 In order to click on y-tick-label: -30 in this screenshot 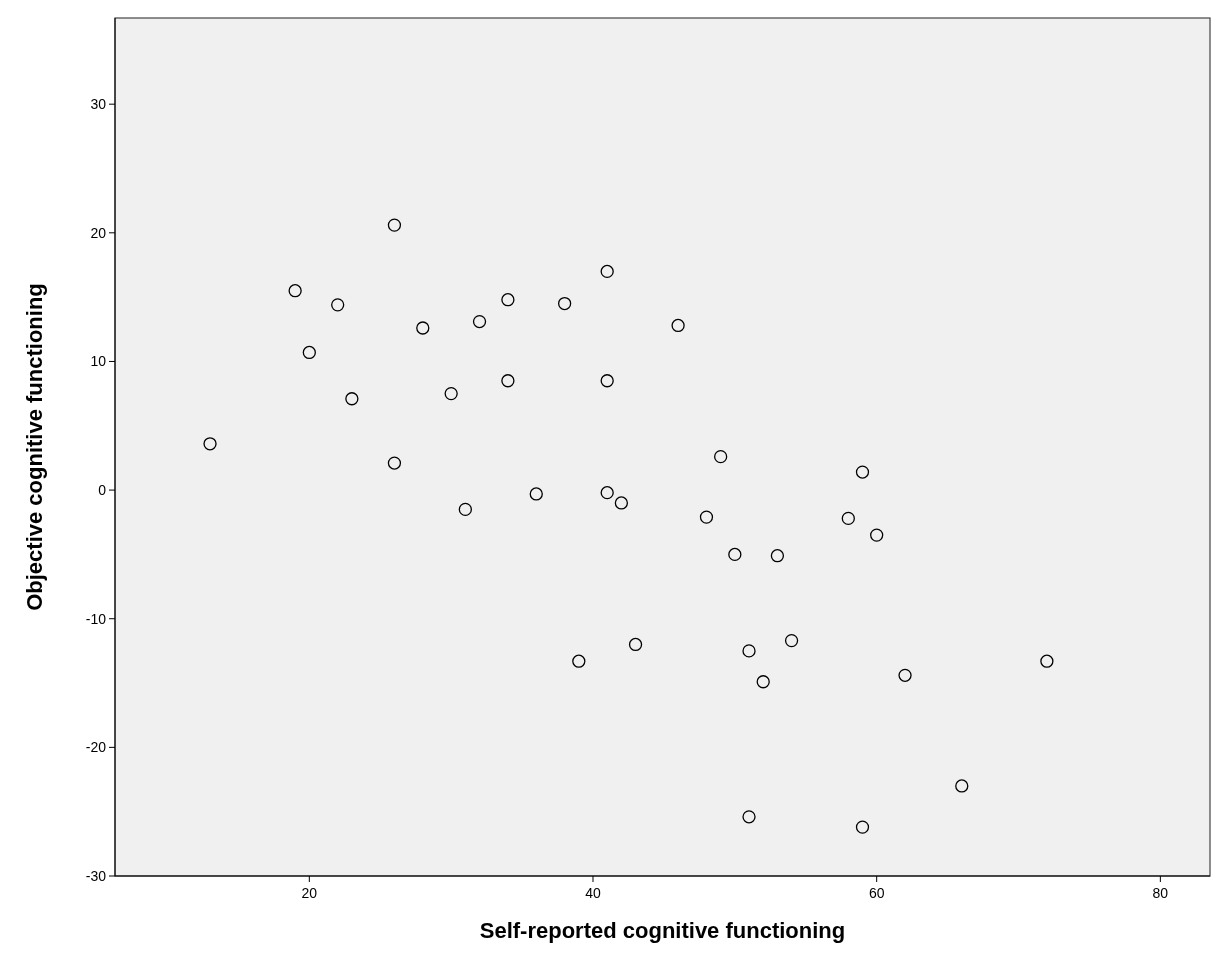, I will do `click(96, 876)`.